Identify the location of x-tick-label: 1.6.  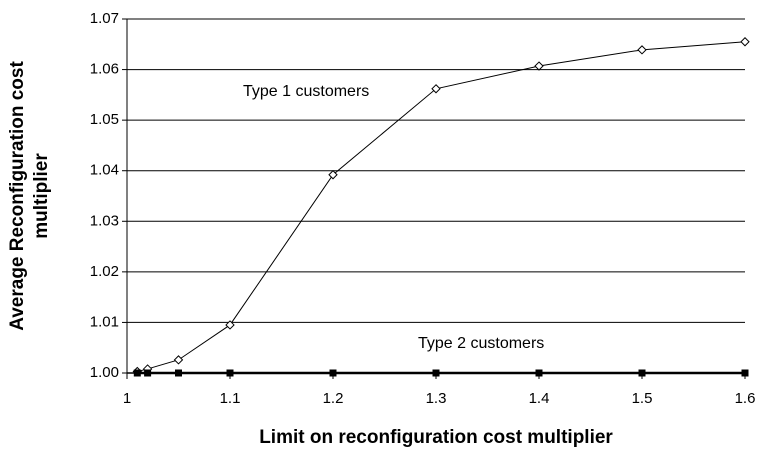
(745, 398).